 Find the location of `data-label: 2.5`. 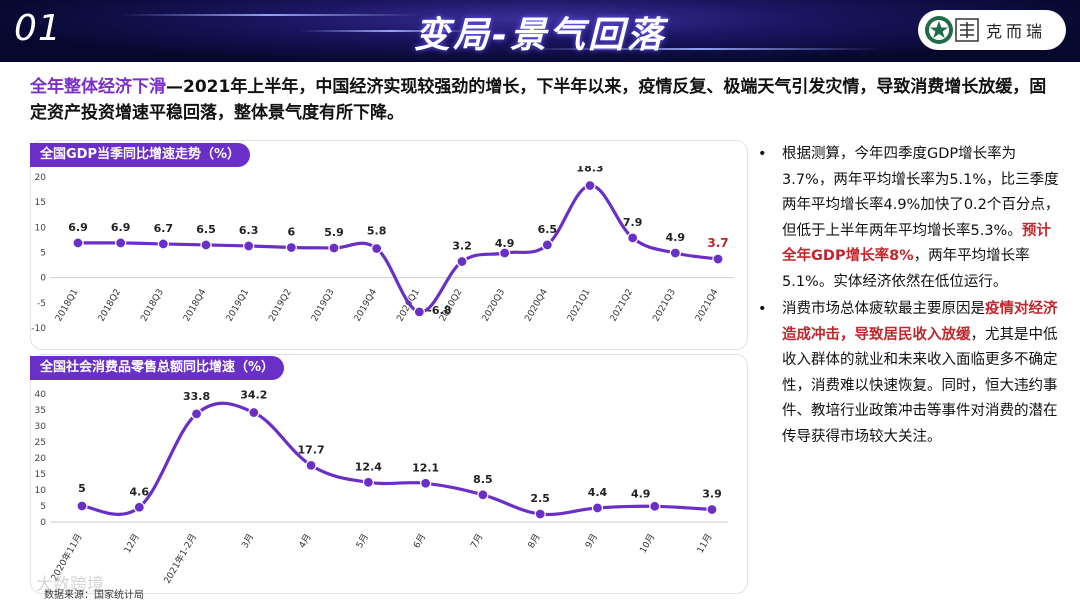

data-label: 2.5 is located at coordinates (540, 498).